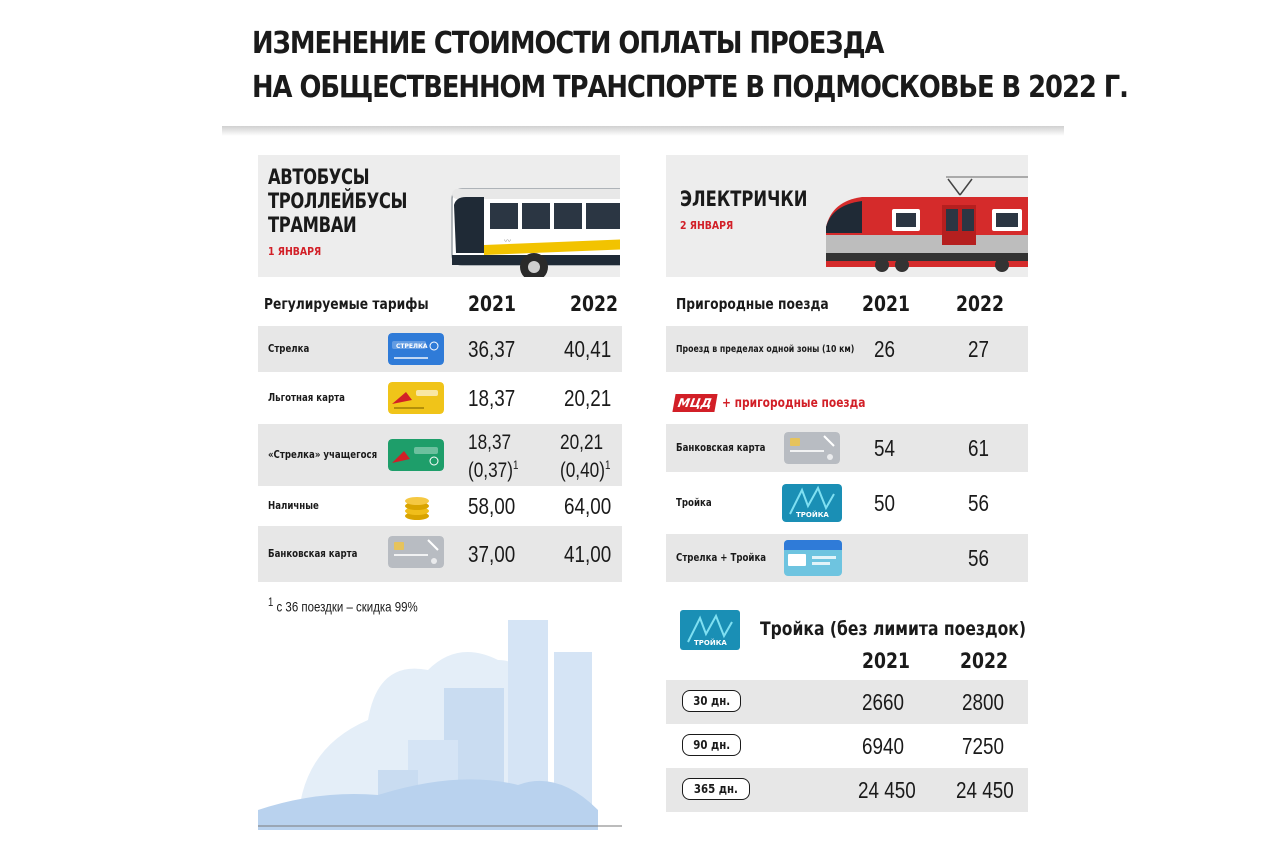 The height and width of the screenshot is (842, 1280). What do you see at coordinates (306, 398) in the screenshot?
I see `row-label: Льготная карта` at bounding box center [306, 398].